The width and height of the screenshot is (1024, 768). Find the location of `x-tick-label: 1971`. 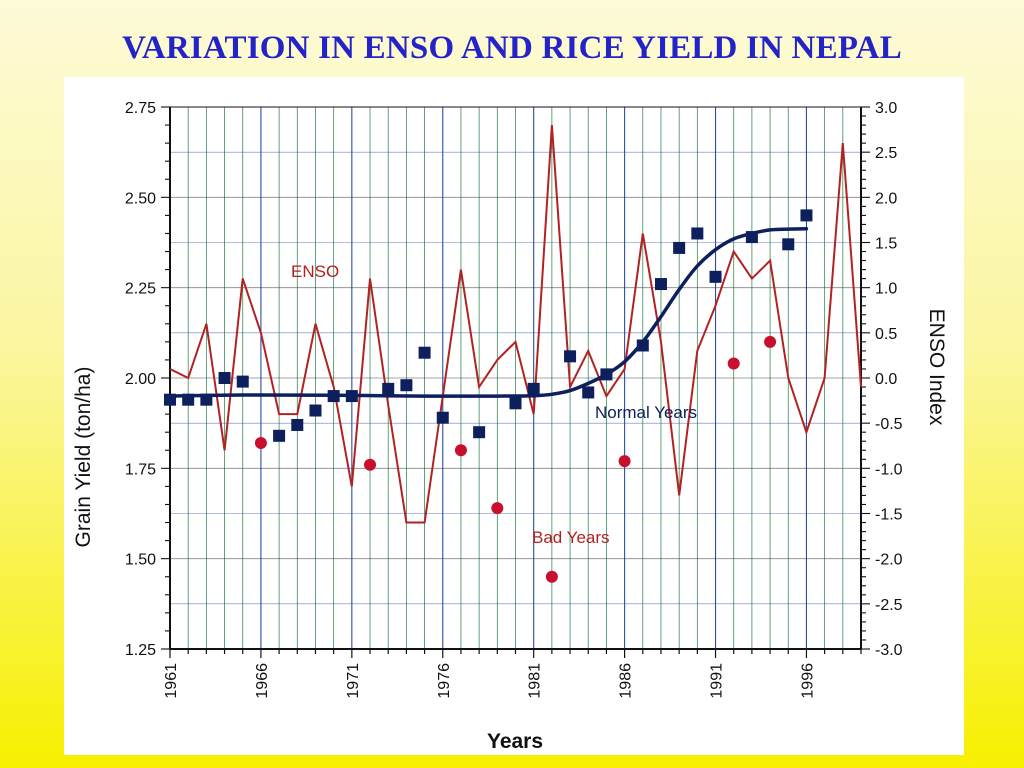

x-tick-label: 1971 is located at coordinates (353, 681).